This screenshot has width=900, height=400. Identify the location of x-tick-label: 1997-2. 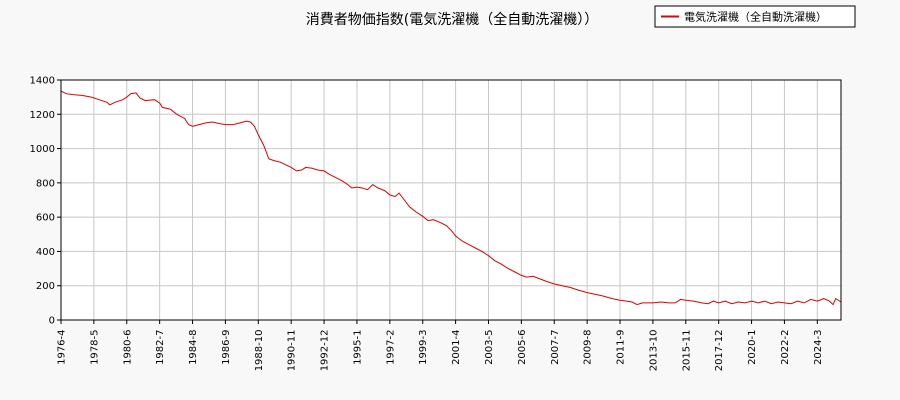
(390, 347).